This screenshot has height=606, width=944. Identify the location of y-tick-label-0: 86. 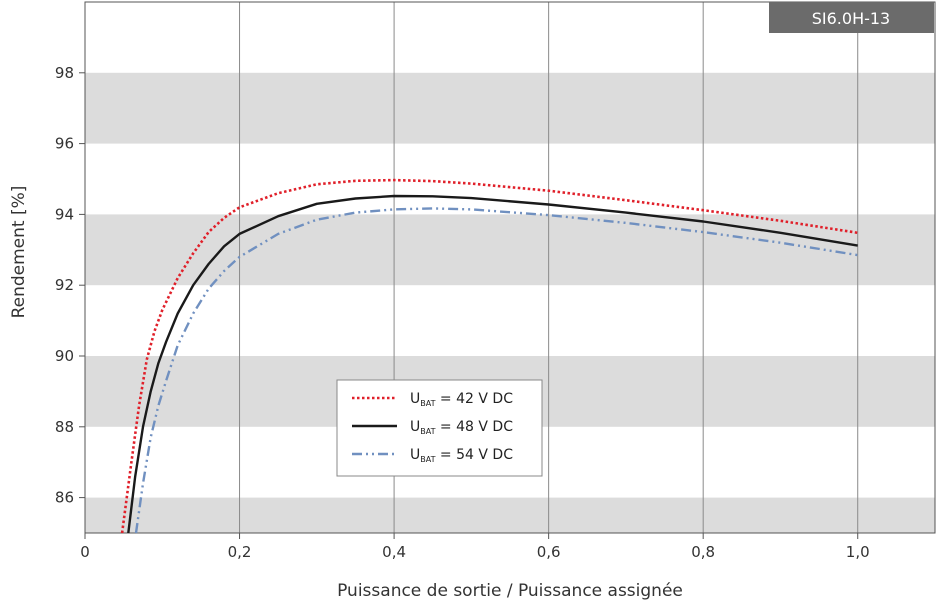
(64, 498).